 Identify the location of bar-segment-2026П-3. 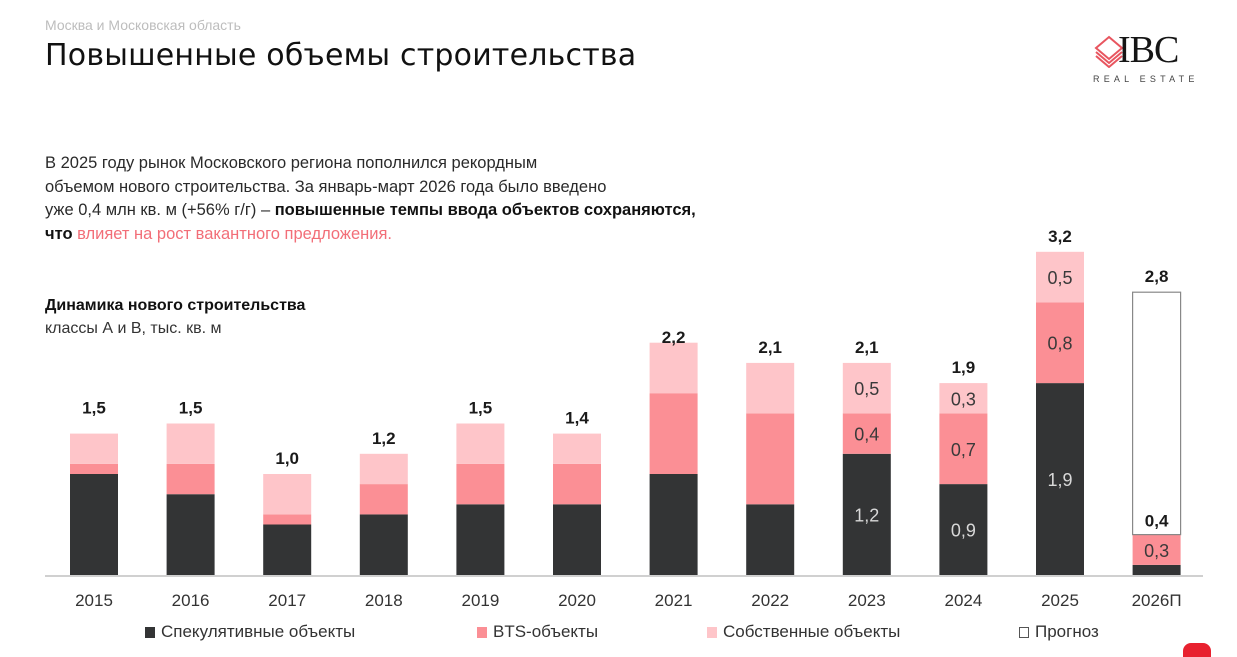
(1156, 413).